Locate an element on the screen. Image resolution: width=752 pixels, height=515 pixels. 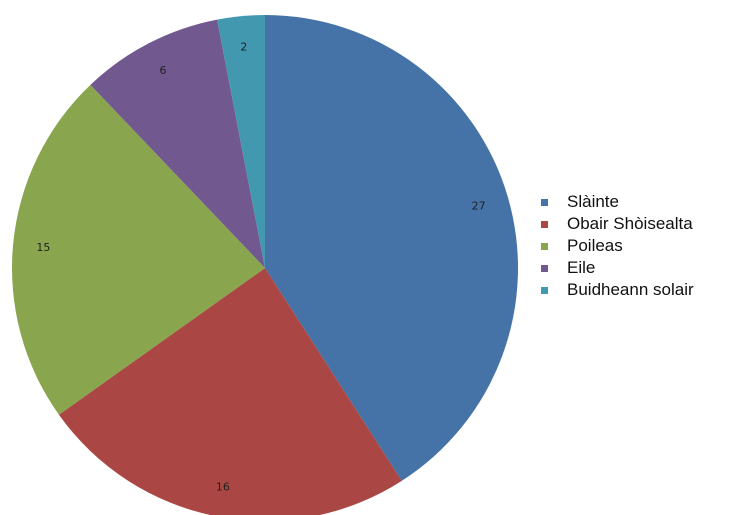
legend-item-0: Slàinte is located at coordinates (617, 202).